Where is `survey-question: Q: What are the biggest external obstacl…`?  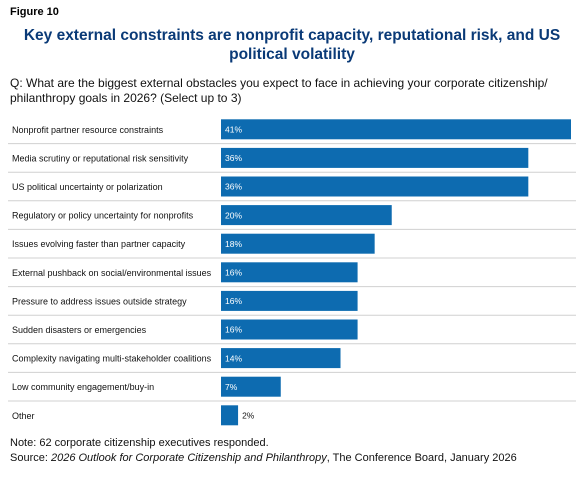
survey-question: Q: What are the biggest external obstacl… is located at coordinates (279, 90).